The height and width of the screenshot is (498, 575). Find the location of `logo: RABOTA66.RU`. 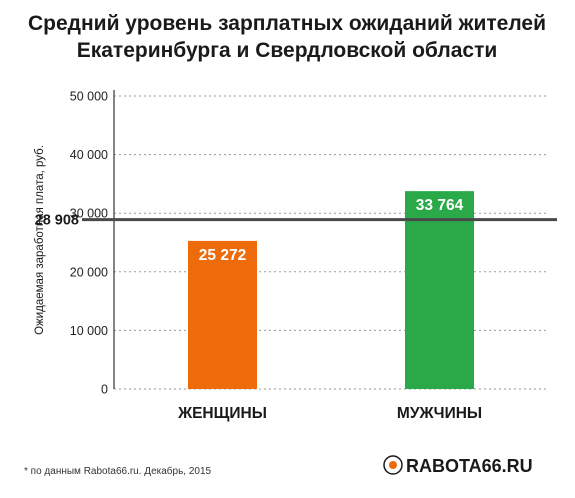

logo: RABOTA66.RU is located at coordinates (458, 465).